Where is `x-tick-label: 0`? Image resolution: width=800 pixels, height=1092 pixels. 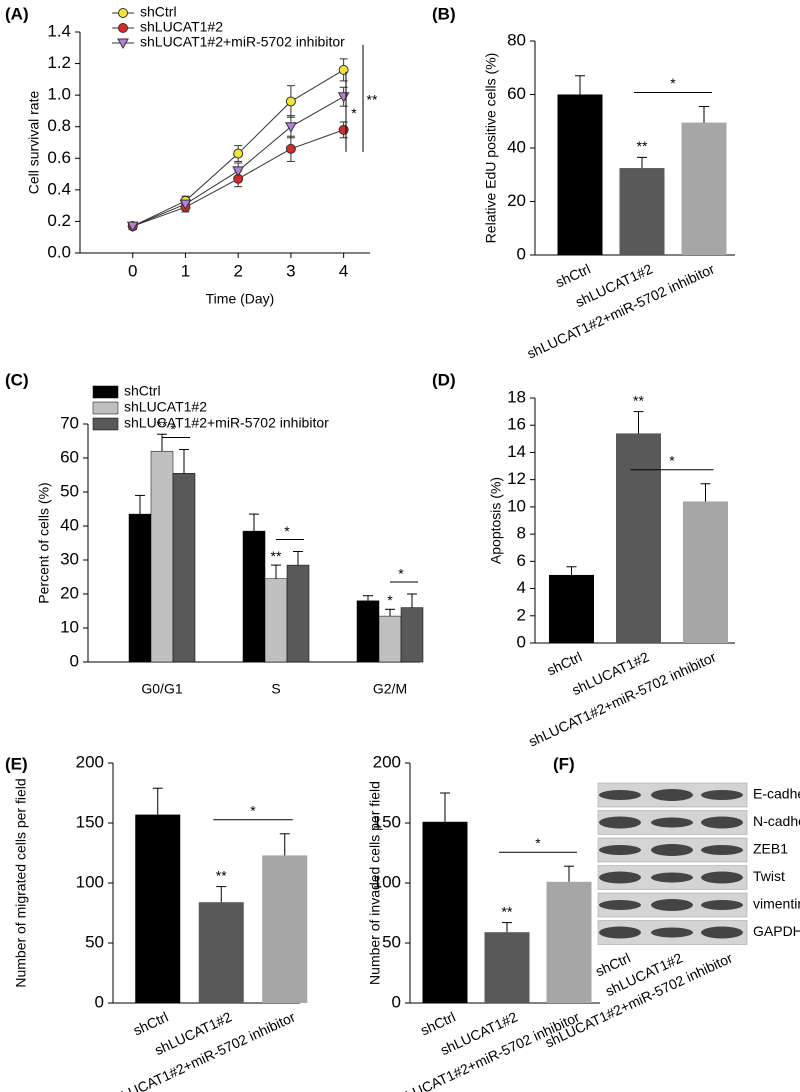
x-tick-label: 0 is located at coordinates (132, 270).